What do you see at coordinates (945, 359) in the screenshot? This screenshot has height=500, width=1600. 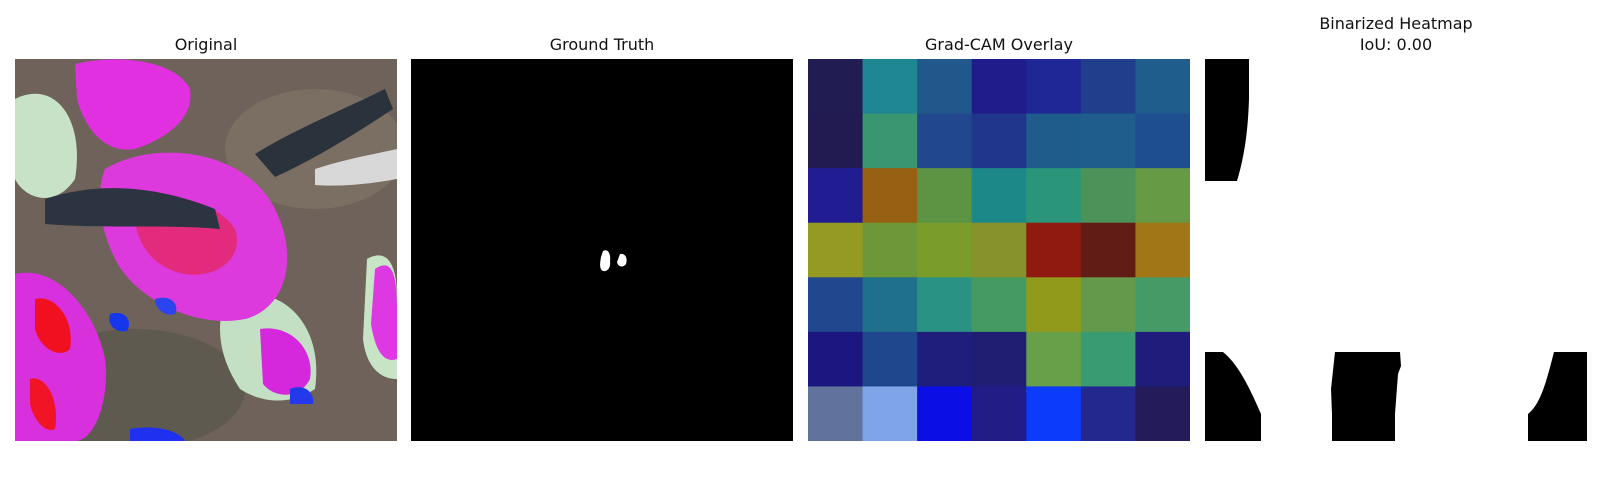 I see `gradcam-cell-r5-c2` at bounding box center [945, 359].